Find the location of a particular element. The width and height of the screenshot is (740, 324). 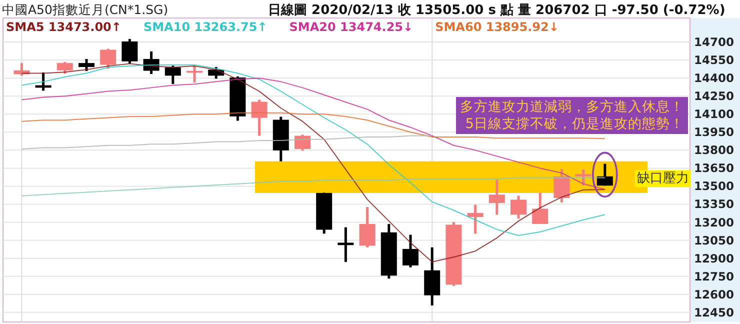

y-tick-label: 13050 is located at coordinates (714, 240).